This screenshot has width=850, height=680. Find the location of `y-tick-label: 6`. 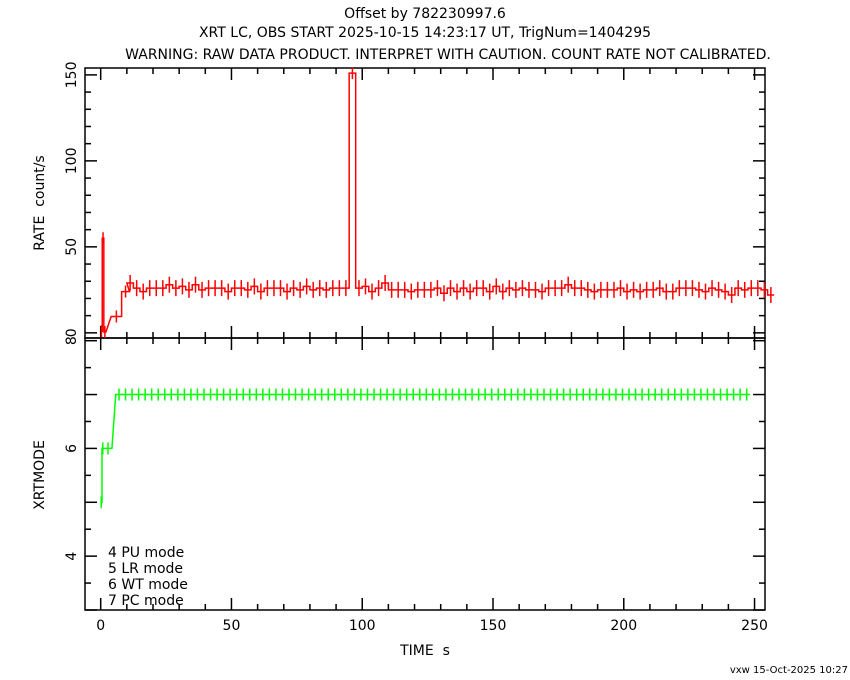

y-tick-label: 6 is located at coordinates (72, 448).